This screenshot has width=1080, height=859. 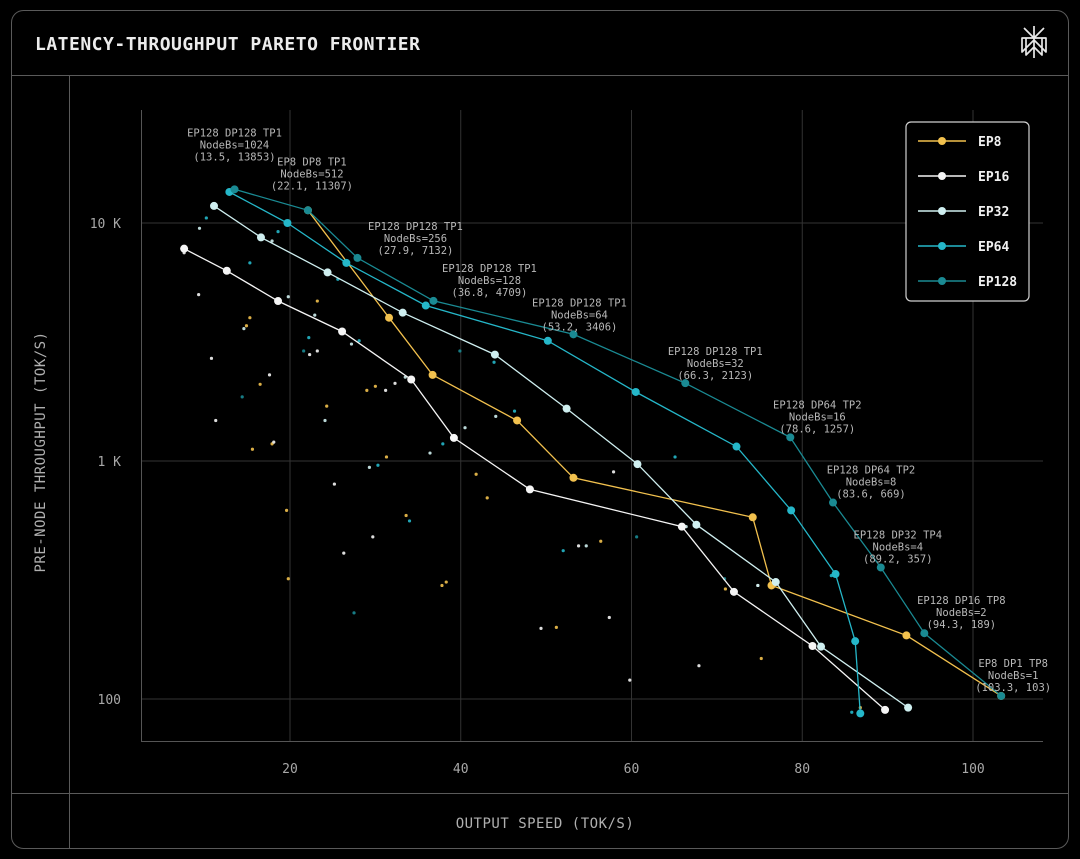 I want to click on y-tick-label: 100, so click(x=109, y=700).